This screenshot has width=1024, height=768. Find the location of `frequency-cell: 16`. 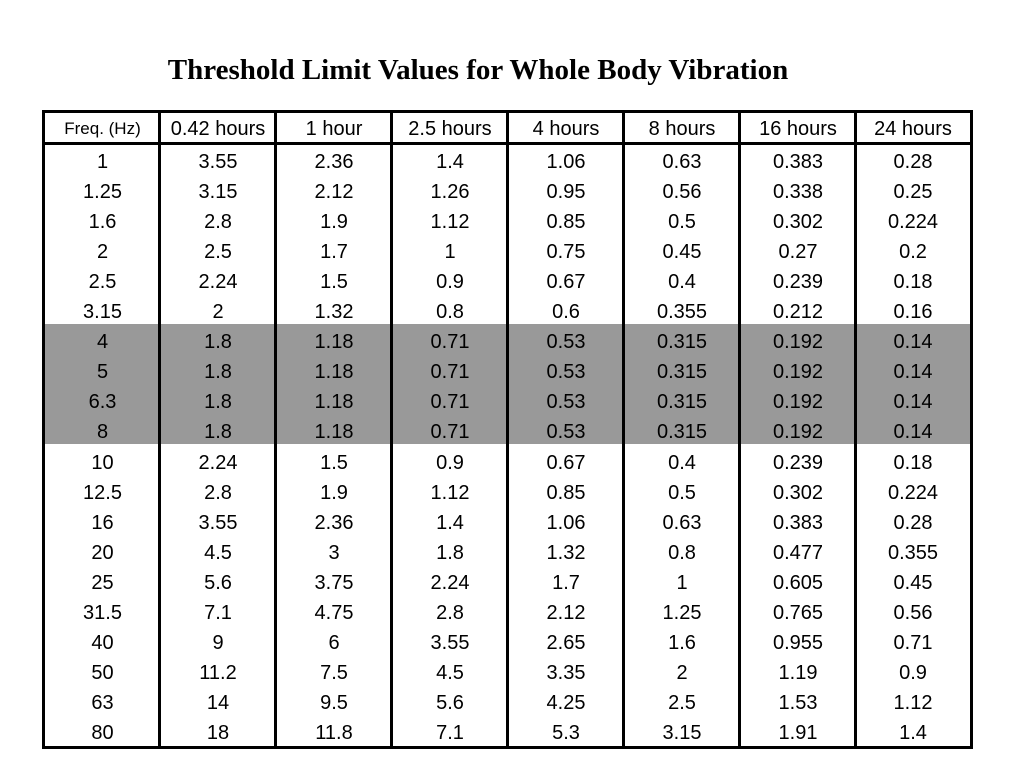

frequency-cell: 16 is located at coordinates (102, 523).